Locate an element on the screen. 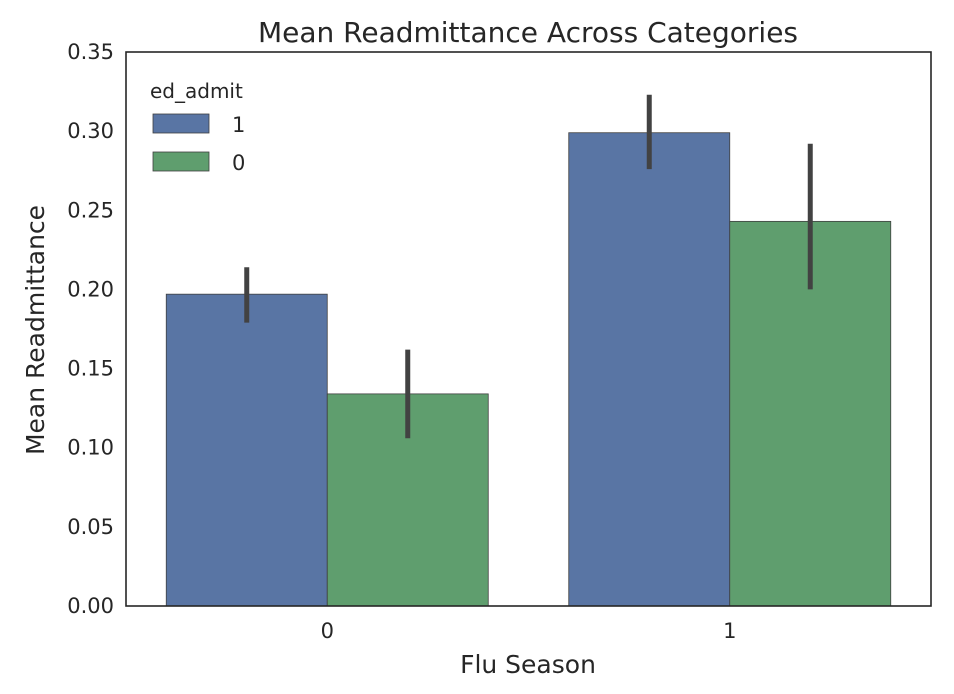  legend: ed_admit 1 0 is located at coordinates (197, 127).